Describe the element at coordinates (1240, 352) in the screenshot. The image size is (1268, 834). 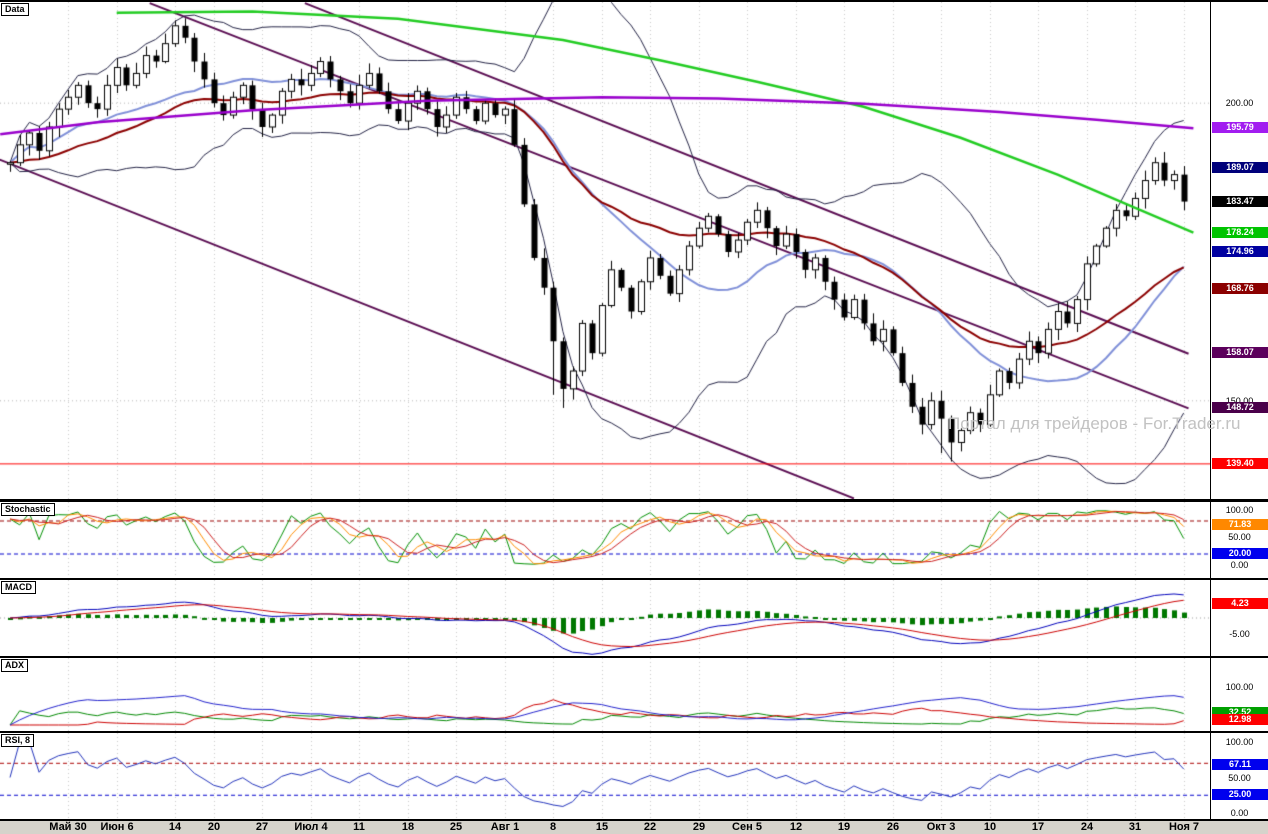
I see `price-badge: 158.07` at that location.